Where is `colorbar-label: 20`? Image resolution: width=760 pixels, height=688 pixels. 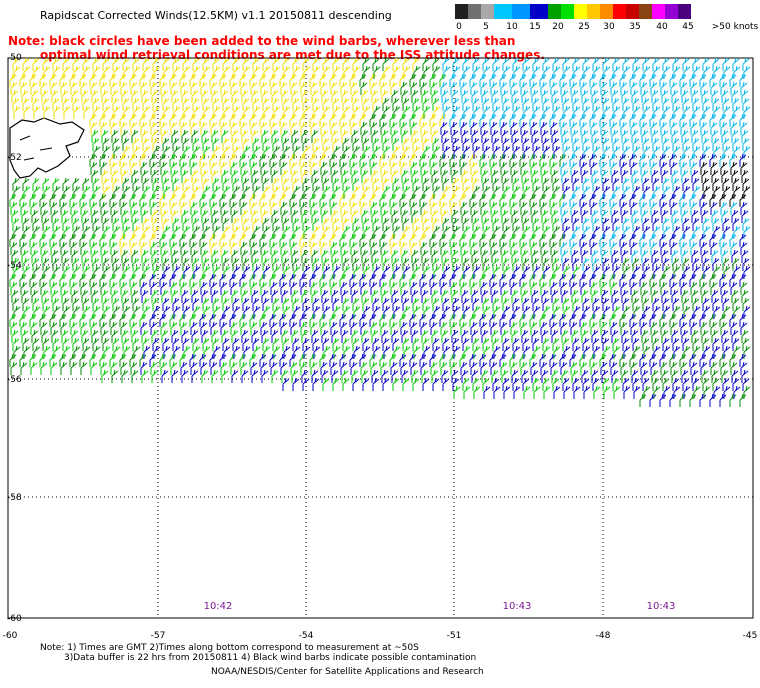
colorbar-label: 20 is located at coordinates (558, 27).